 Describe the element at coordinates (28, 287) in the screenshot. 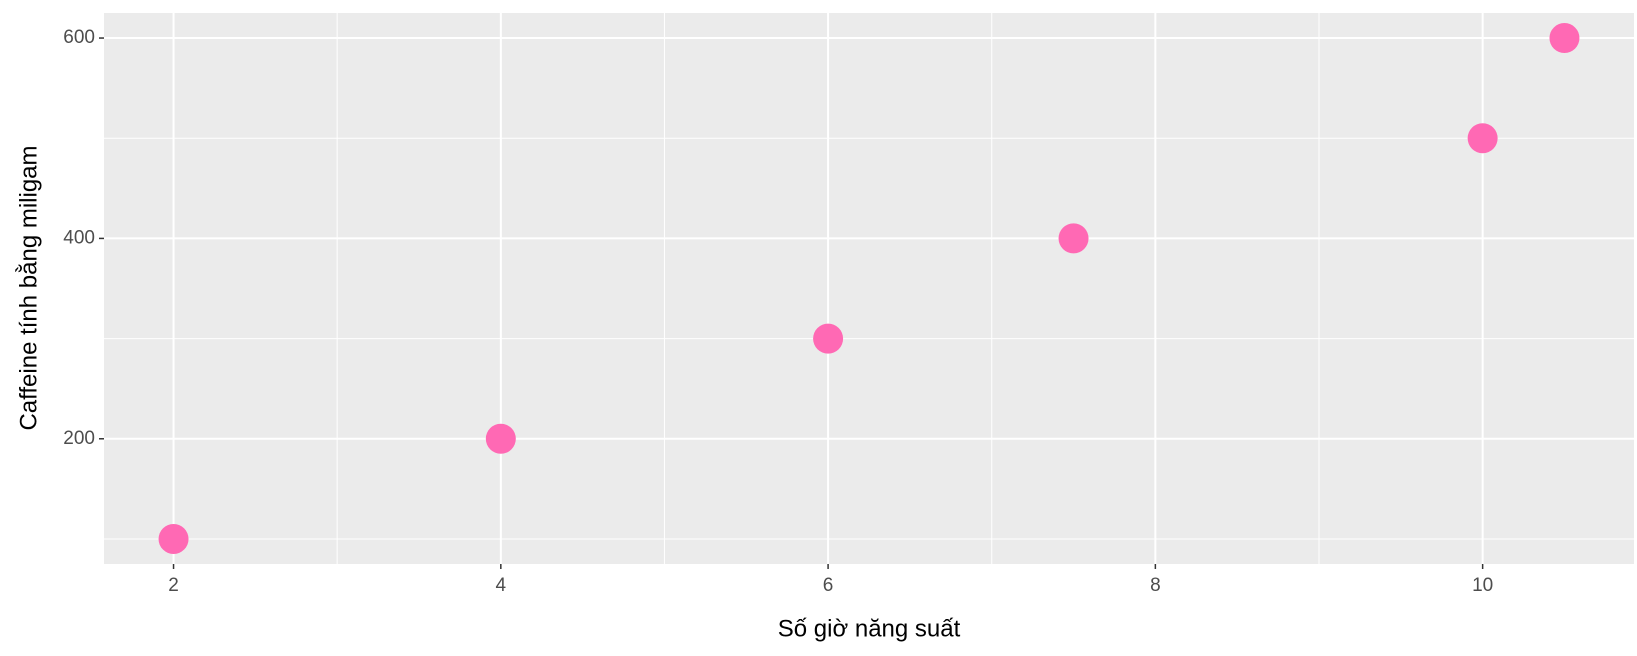

I see `y-axis-title: Caffeine tính bằng miligam` at that location.